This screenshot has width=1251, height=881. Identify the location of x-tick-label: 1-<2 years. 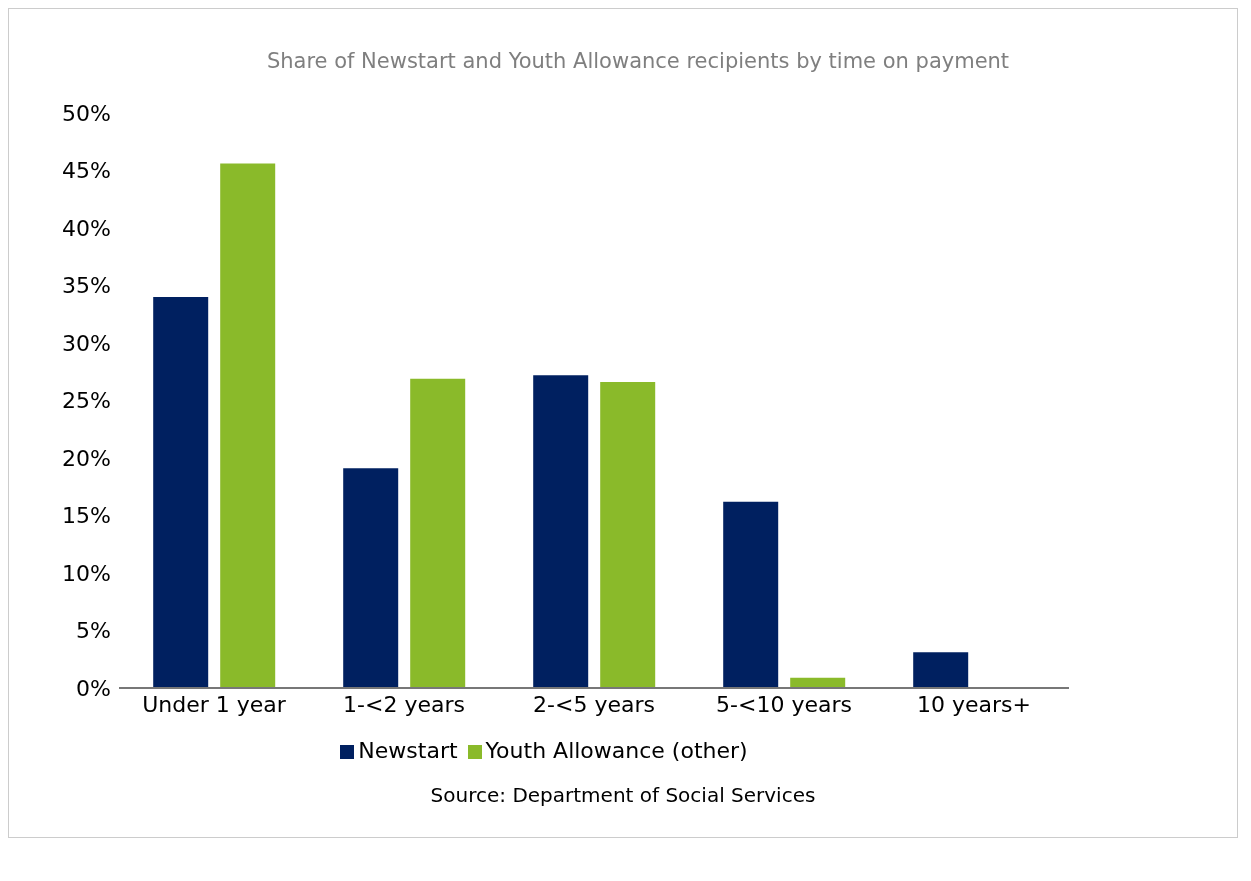
(404, 704).